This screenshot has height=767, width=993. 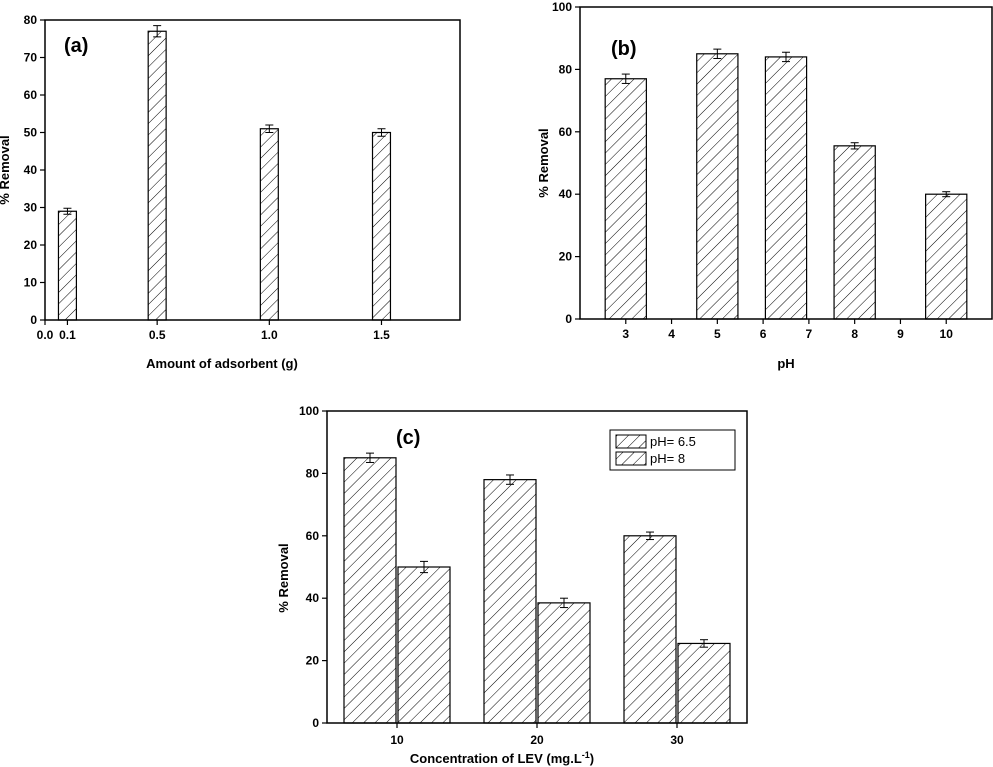 I want to click on x-tick-label: 20, so click(x=537, y=740).